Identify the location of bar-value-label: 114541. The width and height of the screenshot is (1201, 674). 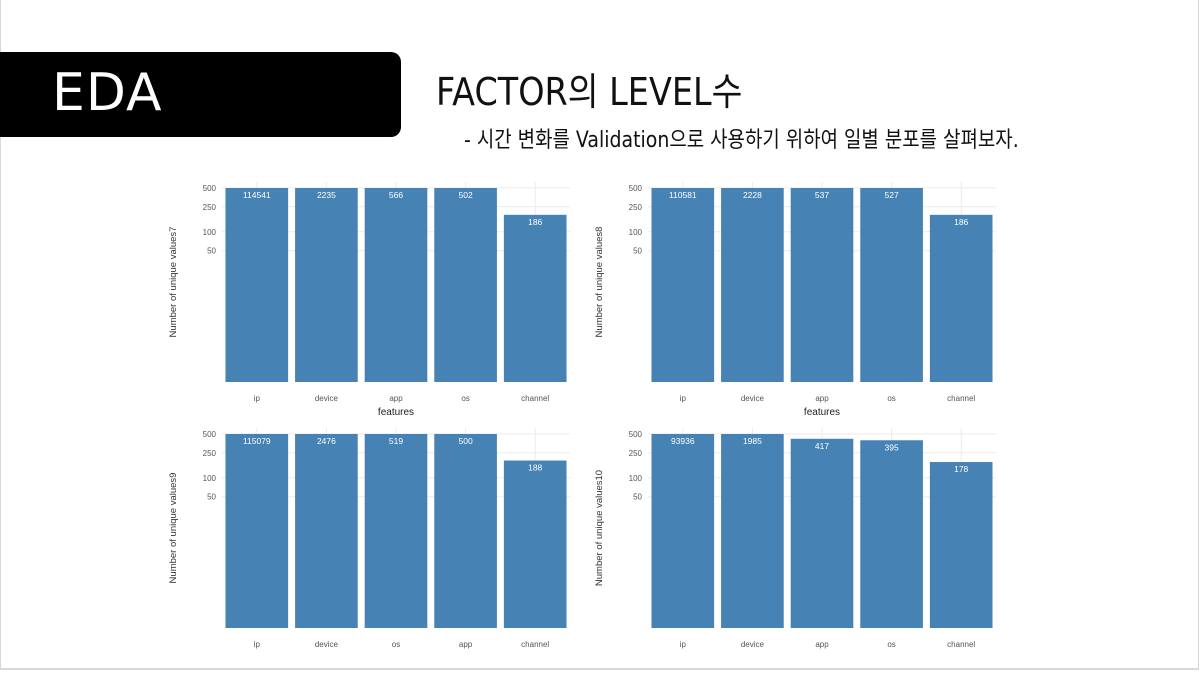
(257, 195).